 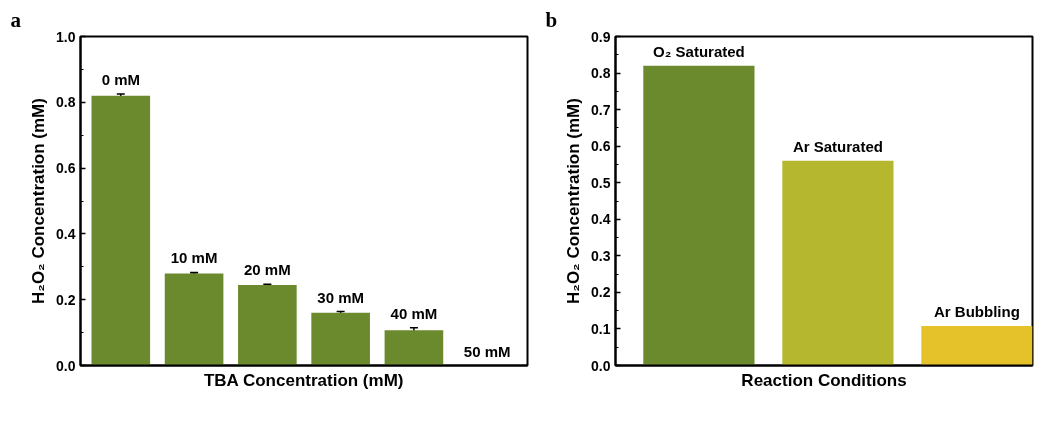 I want to click on x-axis-title: TBA Concentration (mM), so click(x=303, y=380).